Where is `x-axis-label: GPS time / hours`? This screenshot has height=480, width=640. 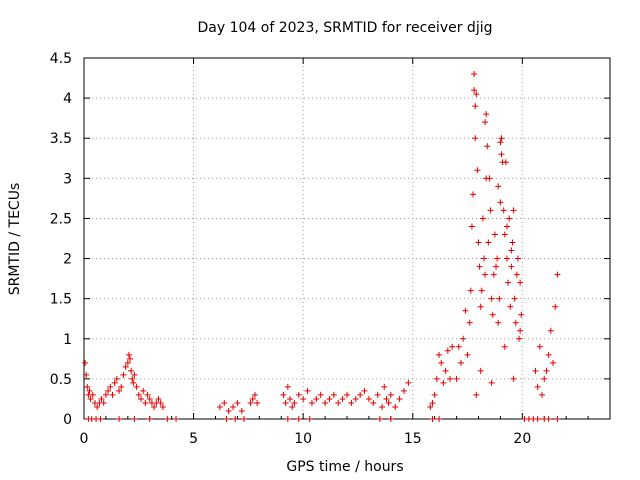 x-axis-label: GPS time / hours is located at coordinates (344, 467).